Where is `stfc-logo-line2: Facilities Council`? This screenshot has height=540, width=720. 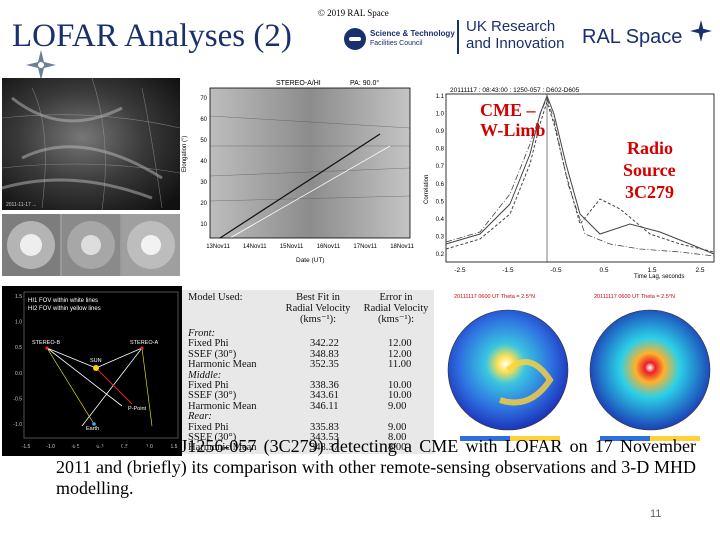
stfc-logo-line2: Facilities Council is located at coordinates (396, 43).